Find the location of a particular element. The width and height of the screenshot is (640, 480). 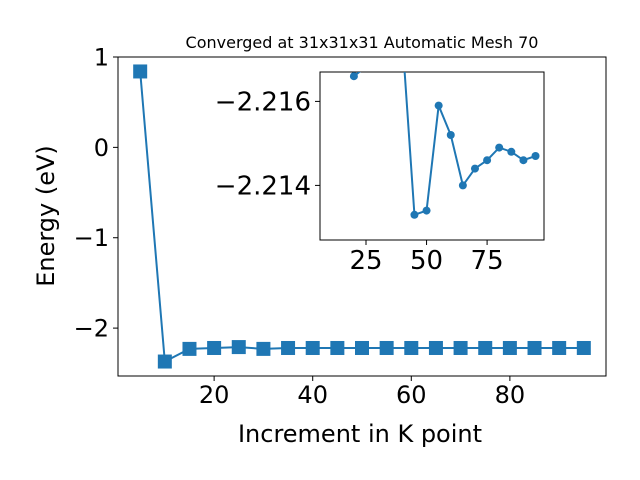

y-tick-label: −2.214 is located at coordinates (263, 187).